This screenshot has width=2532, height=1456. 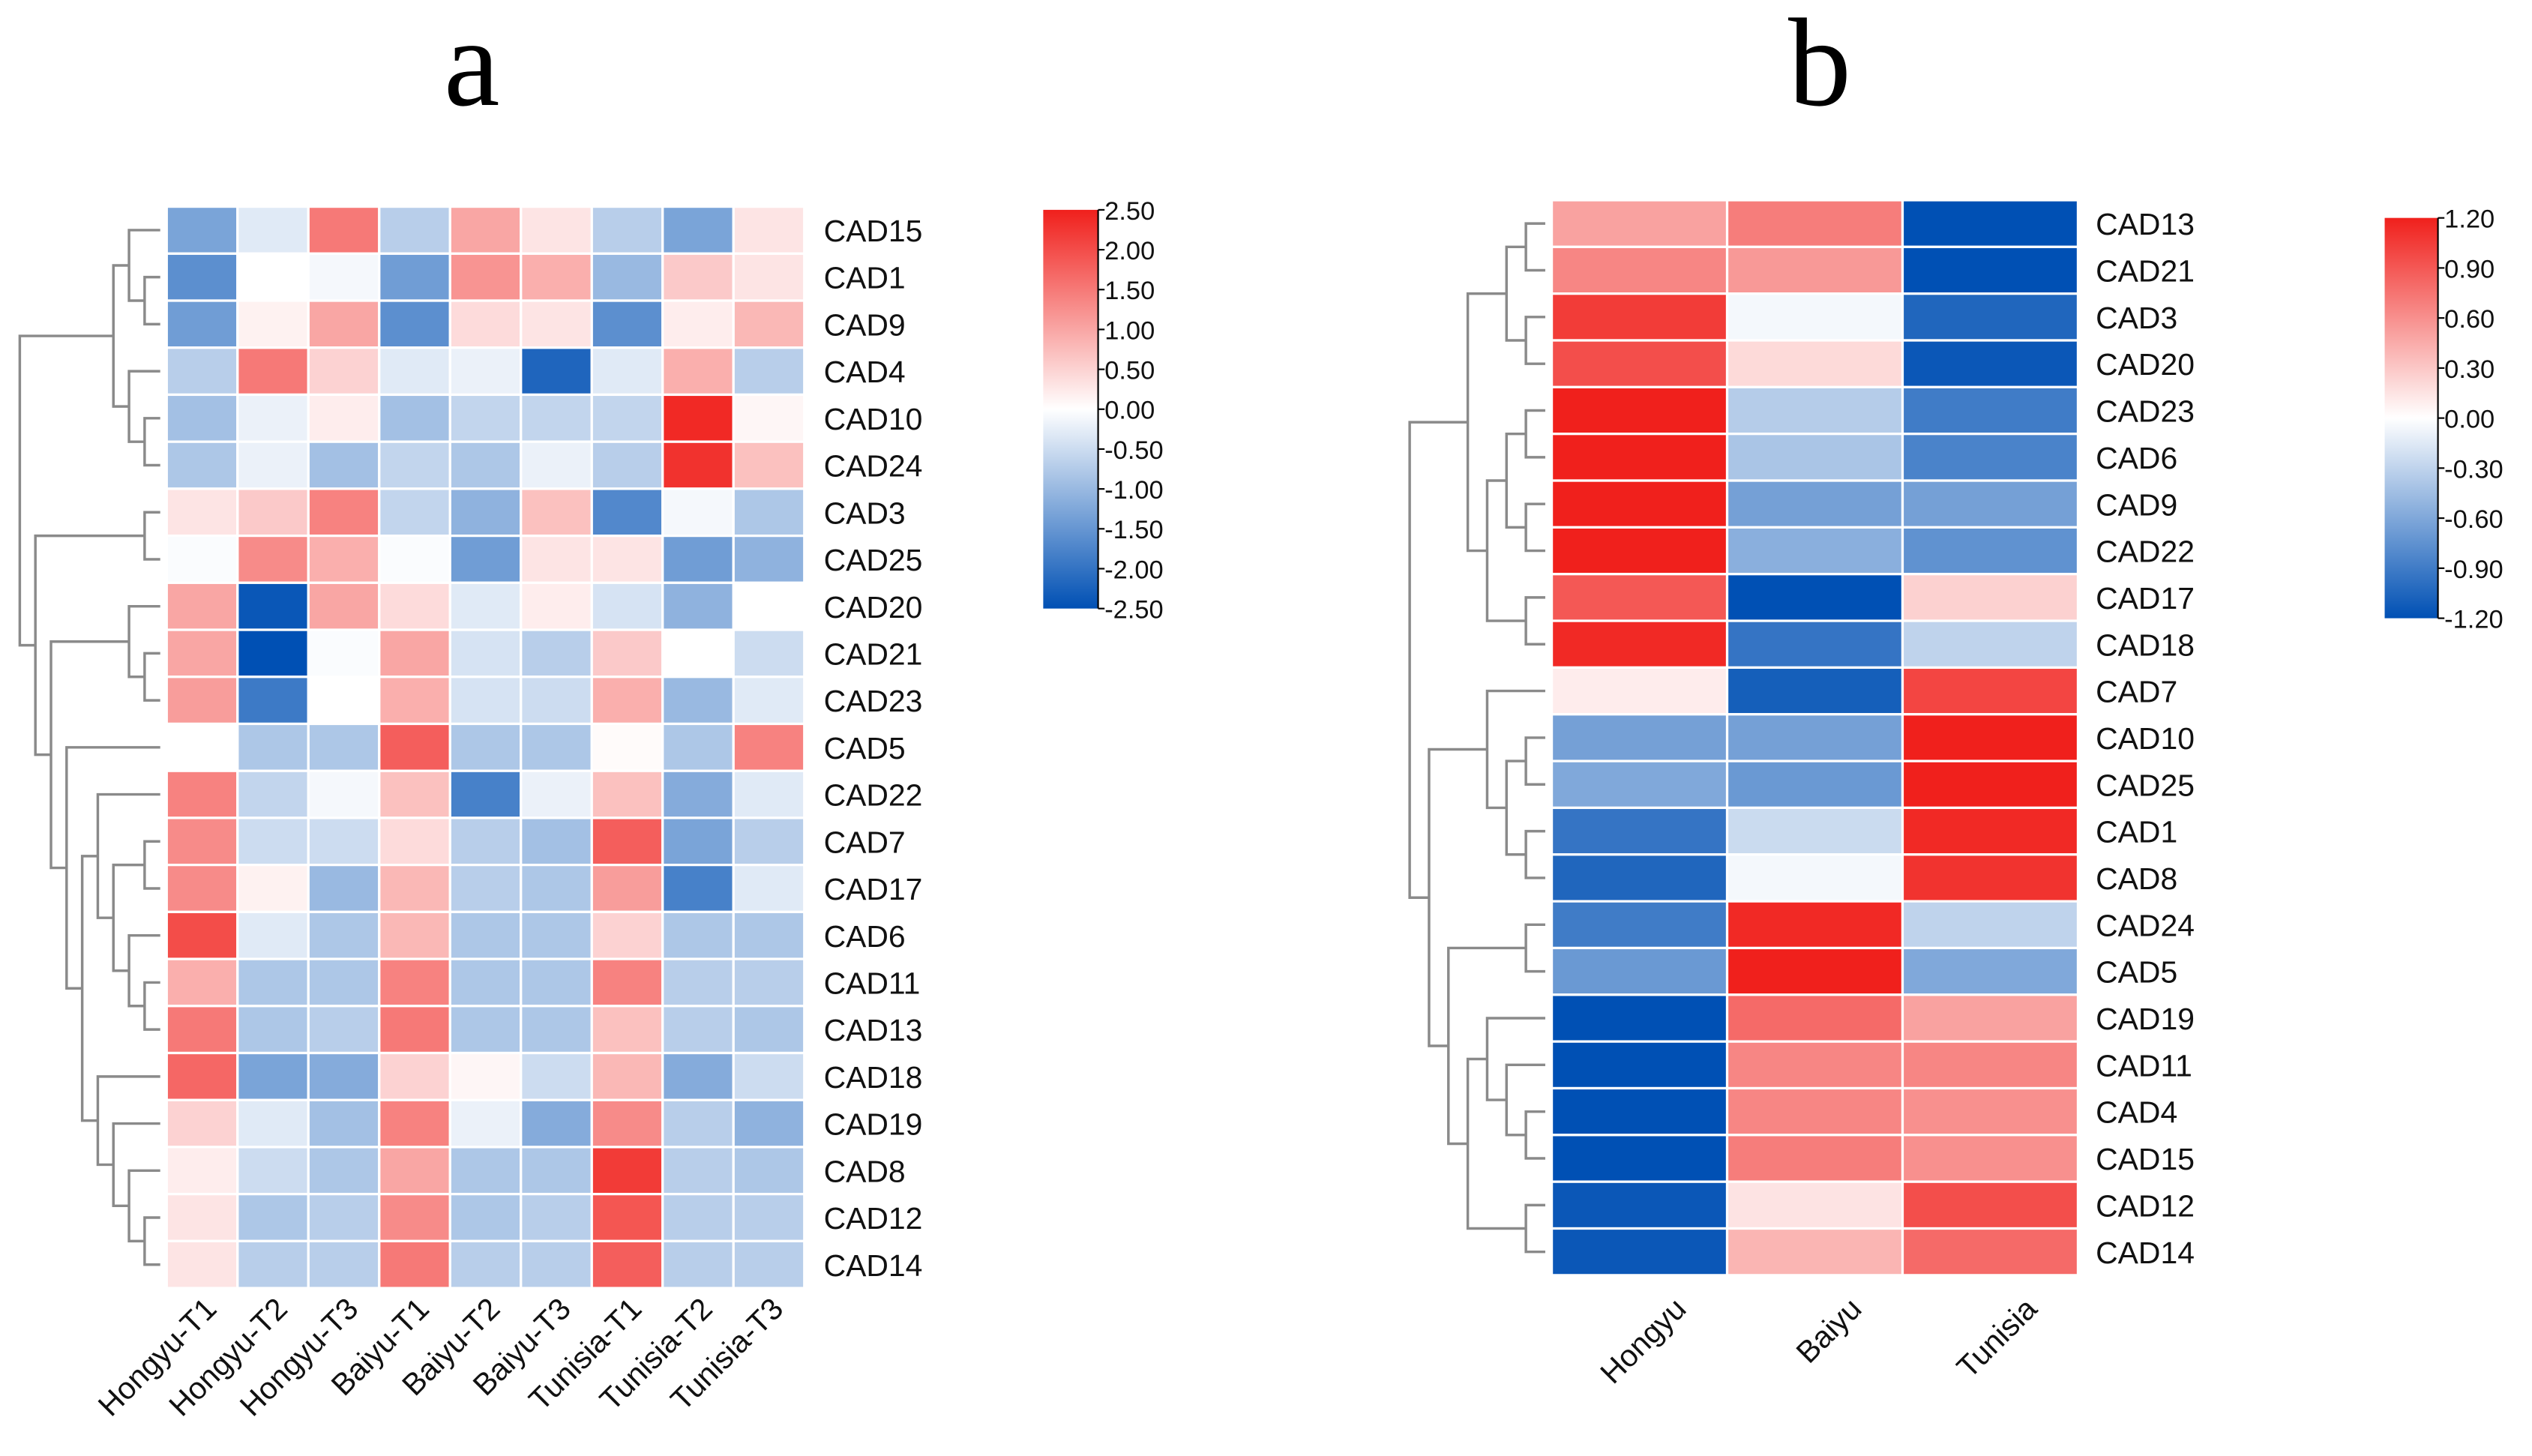 What do you see at coordinates (1129, 251) in the screenshot?
I see `colorbar-tick-label: 2.00` at bounding box center [1129, 251].